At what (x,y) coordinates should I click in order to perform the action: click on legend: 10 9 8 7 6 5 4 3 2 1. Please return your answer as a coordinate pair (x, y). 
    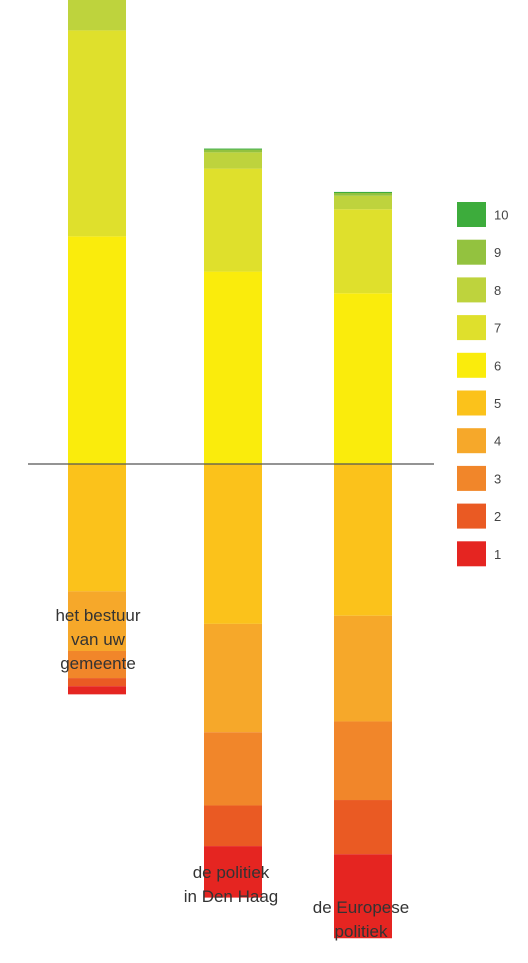
    Looking at the image, I should click on (482, 384).